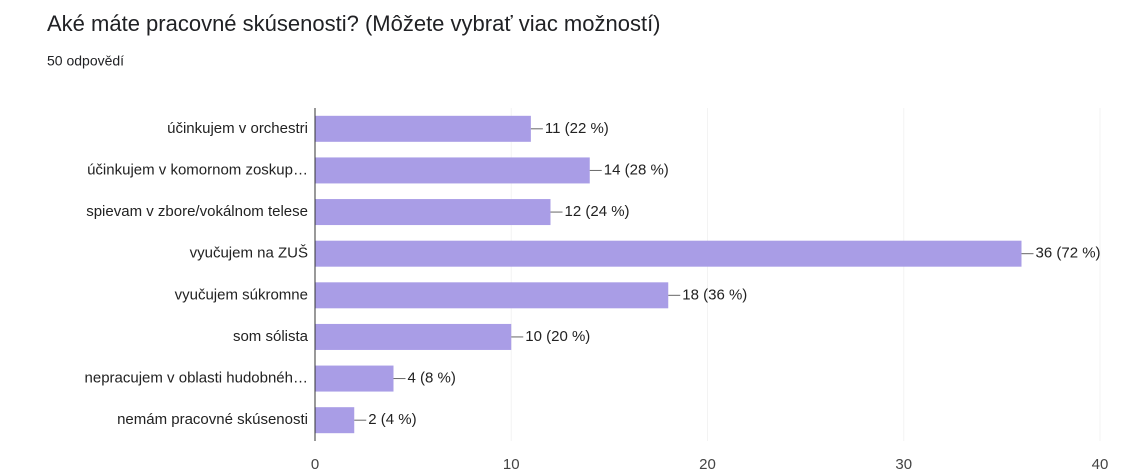 This screenshot has height=475, width=1127. Describe the element at coordinates (212, 419) in the screenshot. I see `y-tick-label: nemám pracovné skúsenosti` at that location.